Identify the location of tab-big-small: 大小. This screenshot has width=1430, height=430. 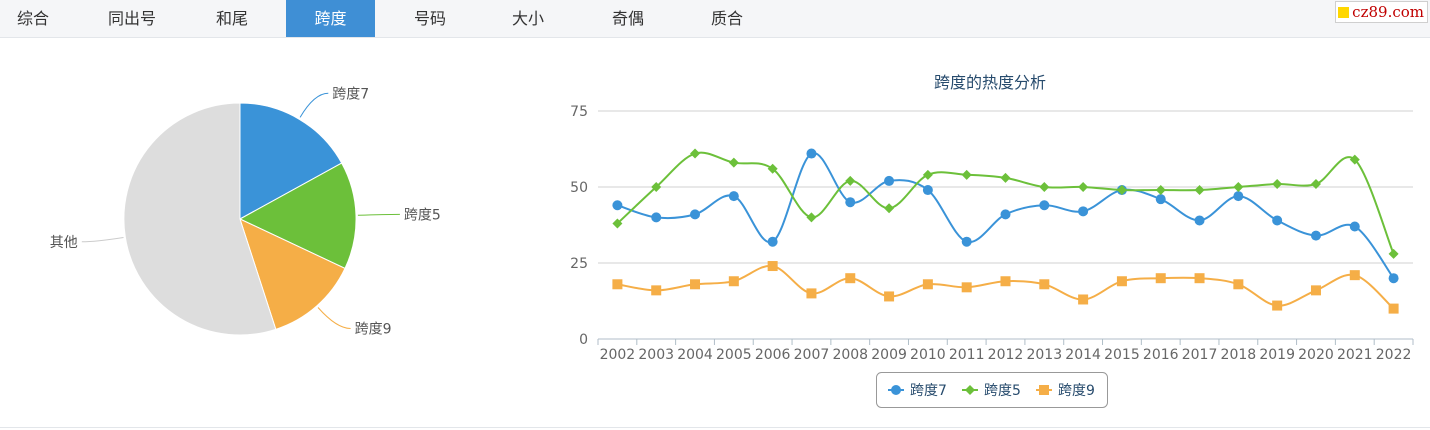
(527, 18).